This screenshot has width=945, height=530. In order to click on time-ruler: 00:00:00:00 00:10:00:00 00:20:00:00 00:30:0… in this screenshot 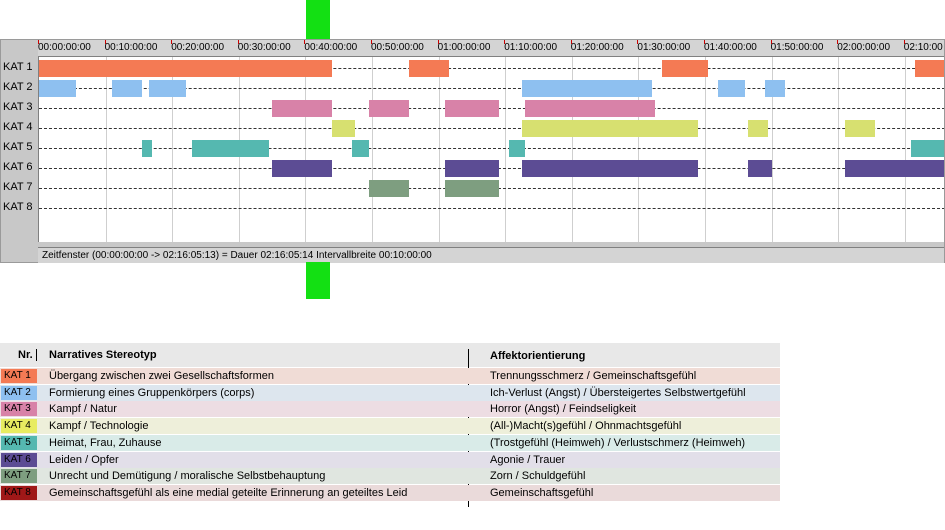, I will do `click(491, 48)`.